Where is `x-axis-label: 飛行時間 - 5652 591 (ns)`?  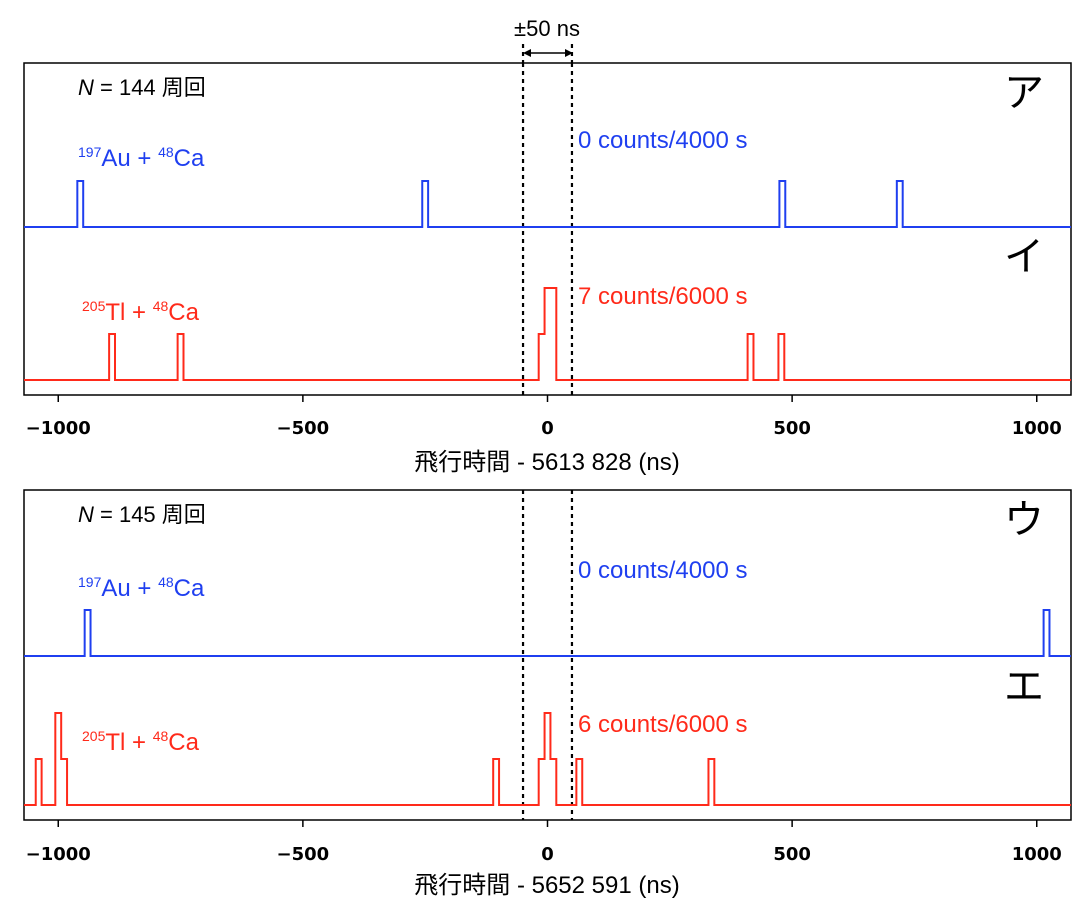 x-axis-label: 飛行時間 - 5652 591 (ns) is located at coordinates (546, 885).